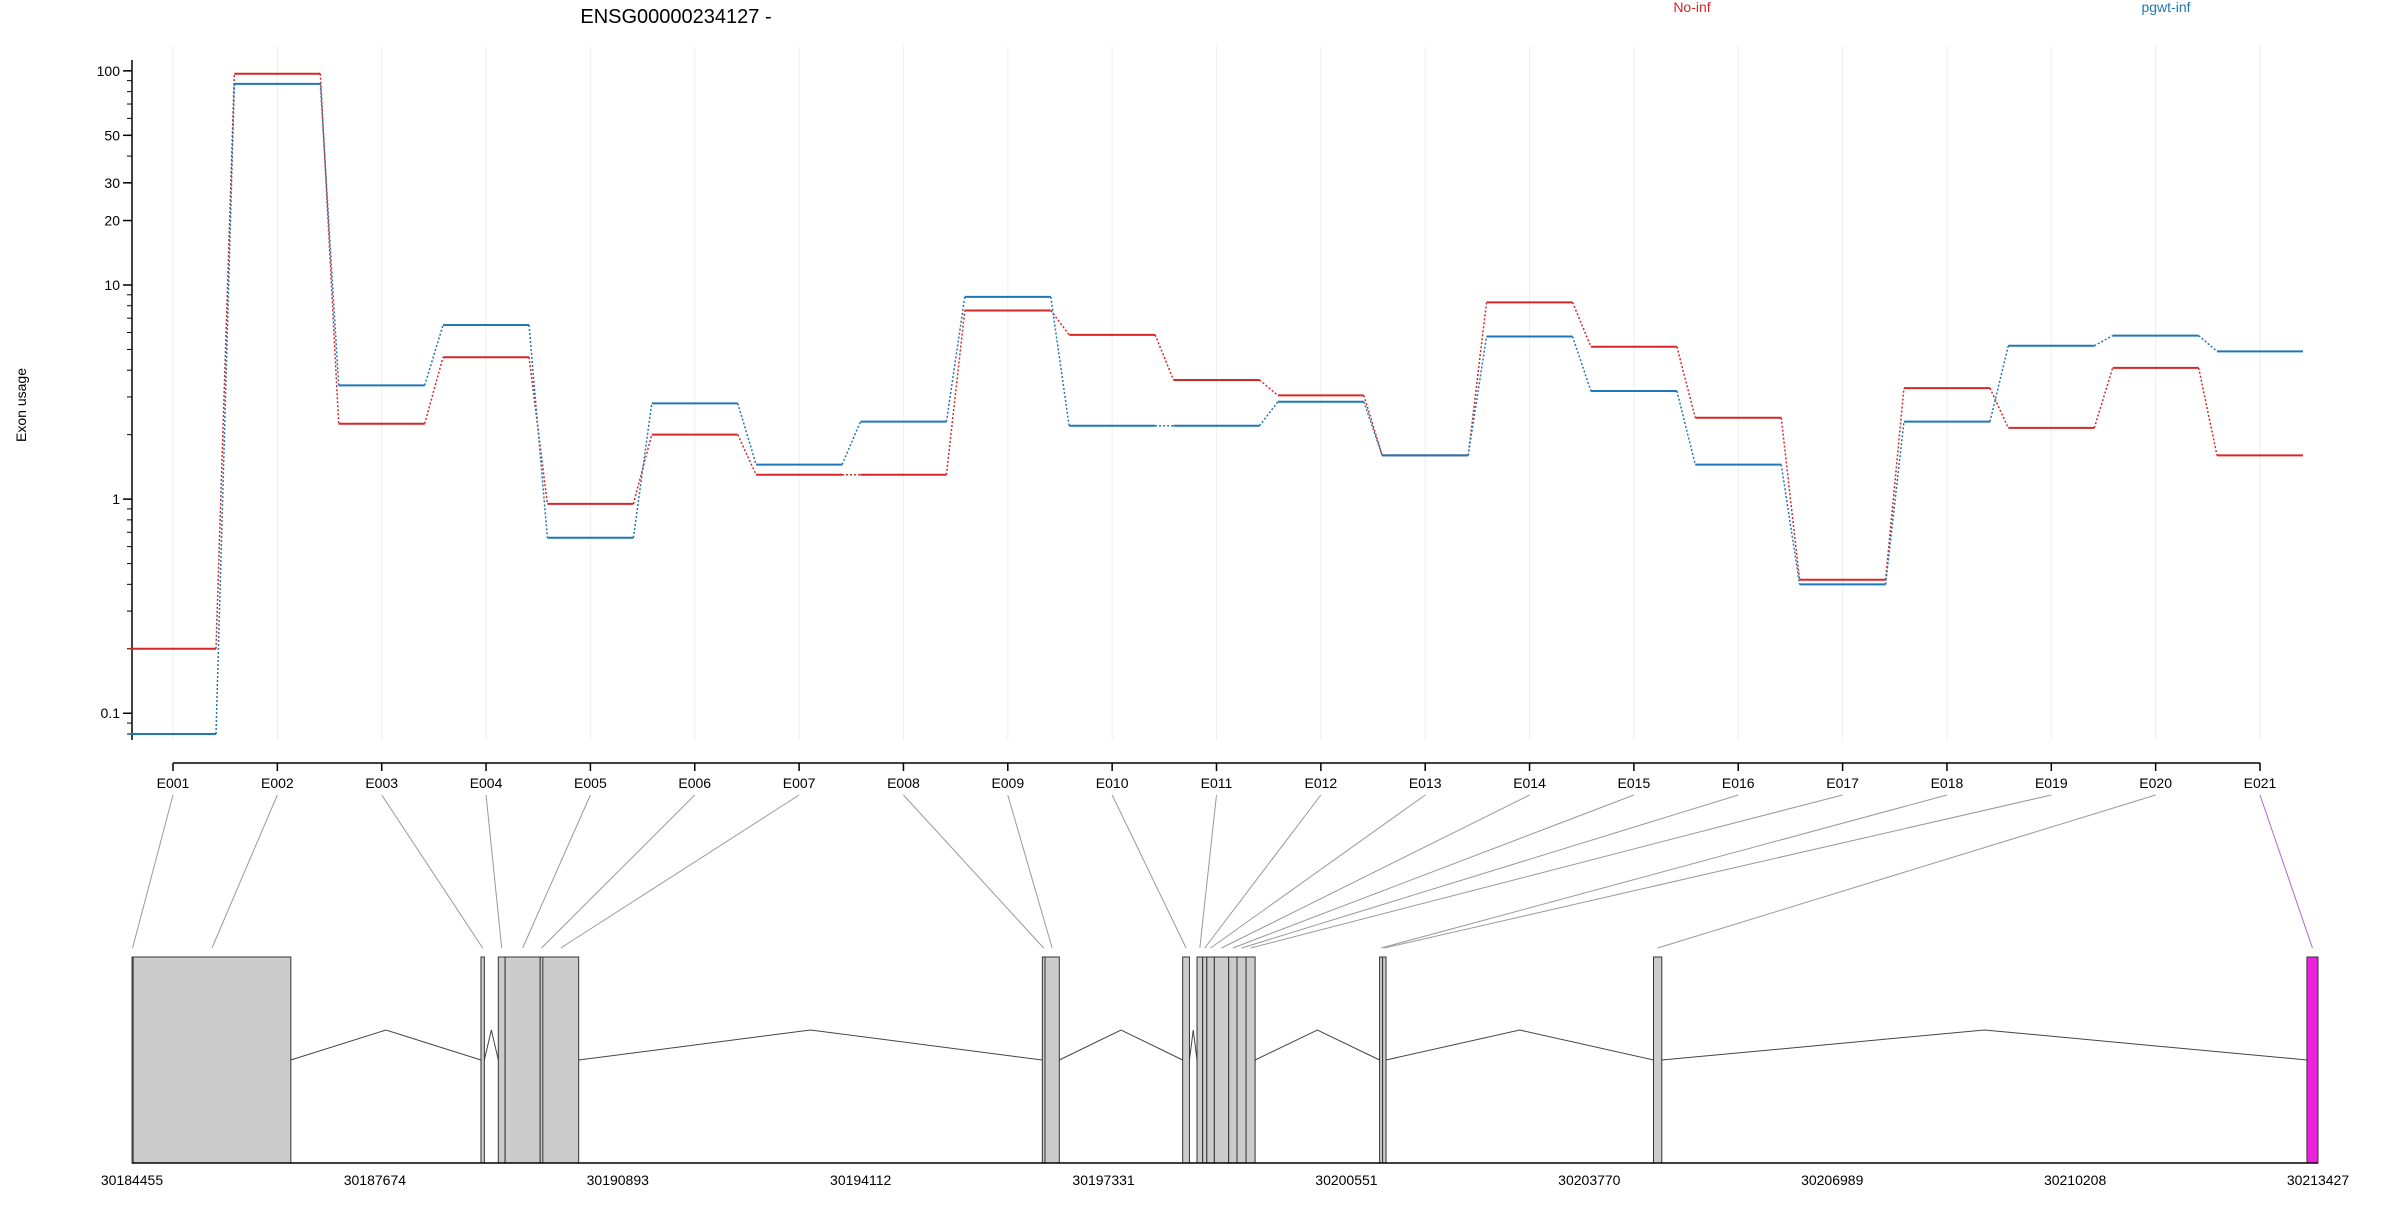 This screenshot has height=1205, width=2400. What do you see at coordinates (112, 135) in the screenshot?
I see `y-tick-label: 50` at bounding box center [112, 135].